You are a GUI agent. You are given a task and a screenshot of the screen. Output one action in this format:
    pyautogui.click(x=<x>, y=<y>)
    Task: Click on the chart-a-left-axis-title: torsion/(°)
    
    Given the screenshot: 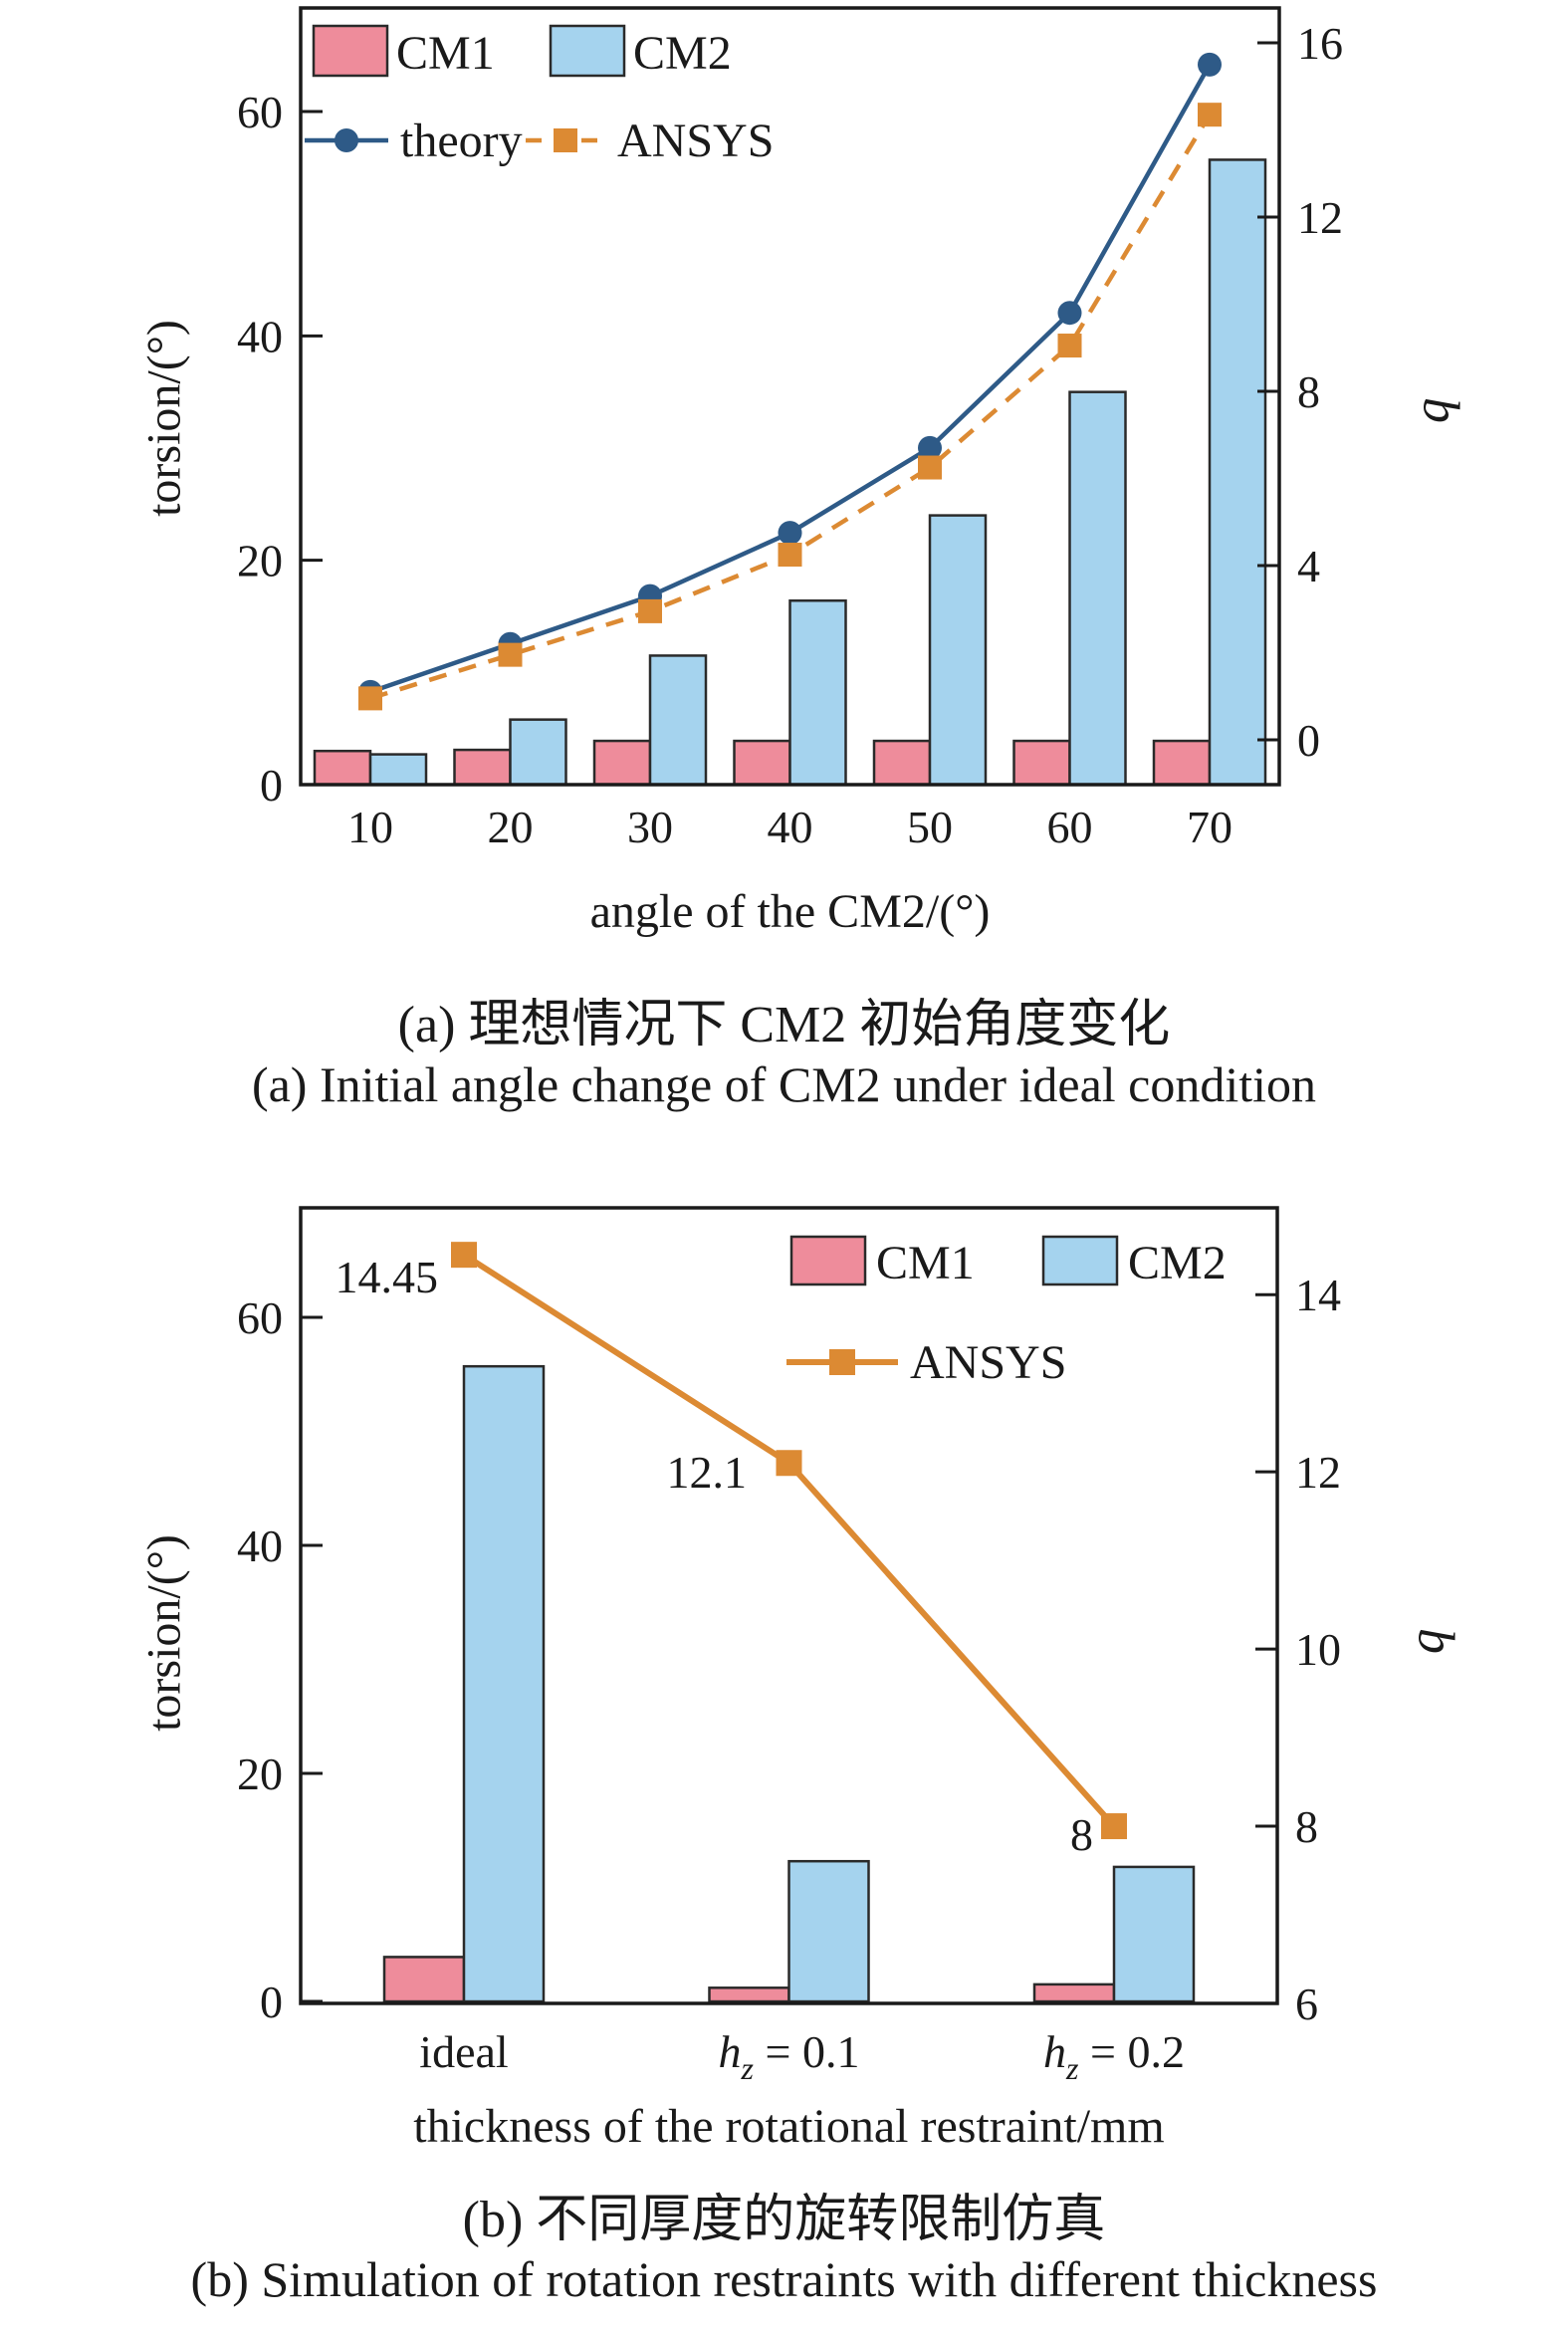 What is the action you would take?
    pyautogui.click(x=164, y=418)
    